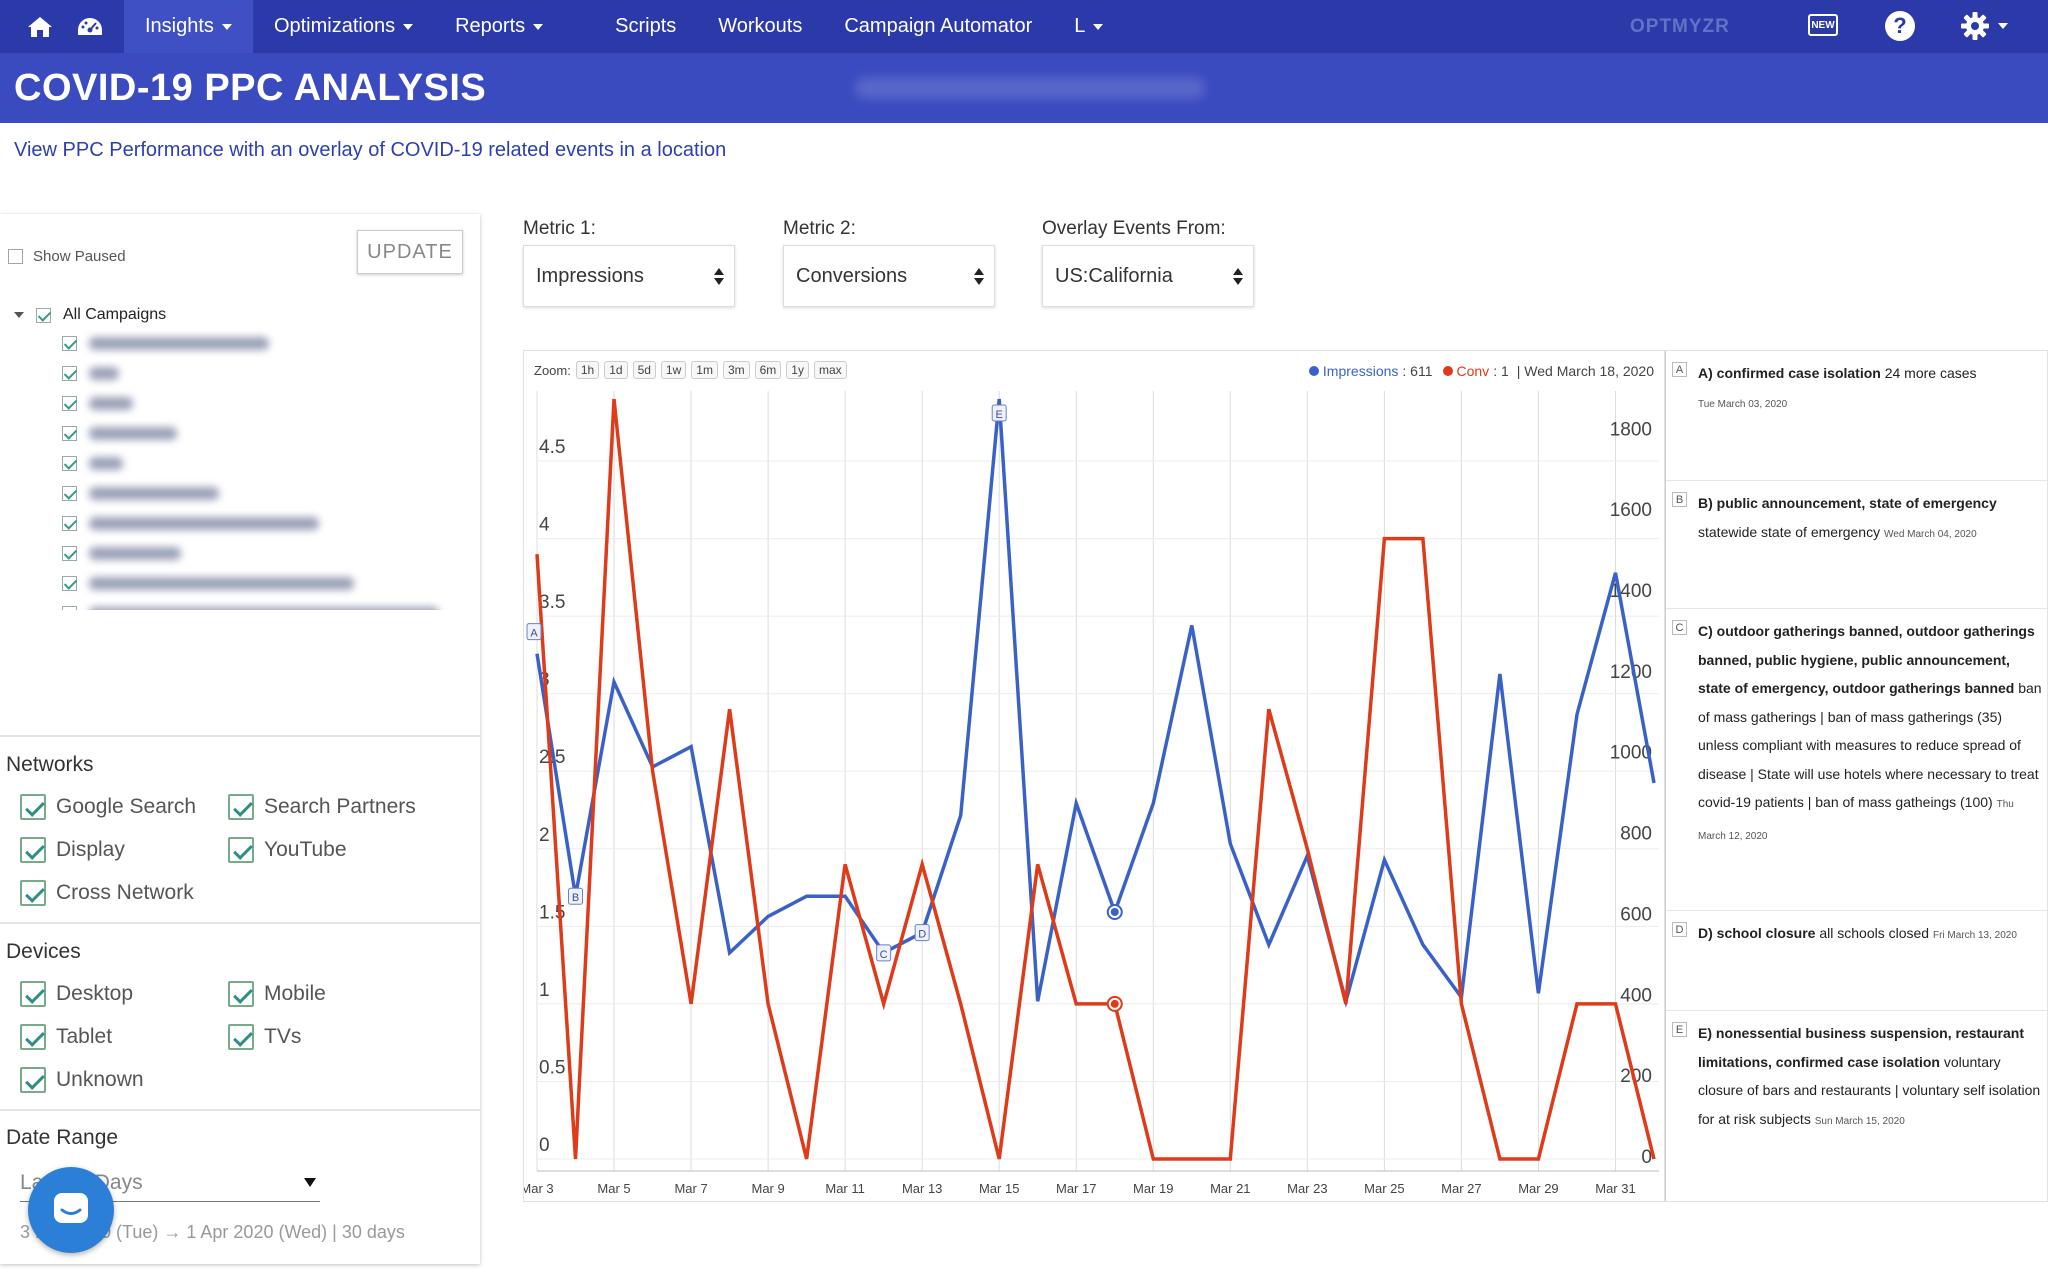 The width and height of the screenshot is (2048, 1280). I want to click on account-selector-blurred, so click(1030, 88).